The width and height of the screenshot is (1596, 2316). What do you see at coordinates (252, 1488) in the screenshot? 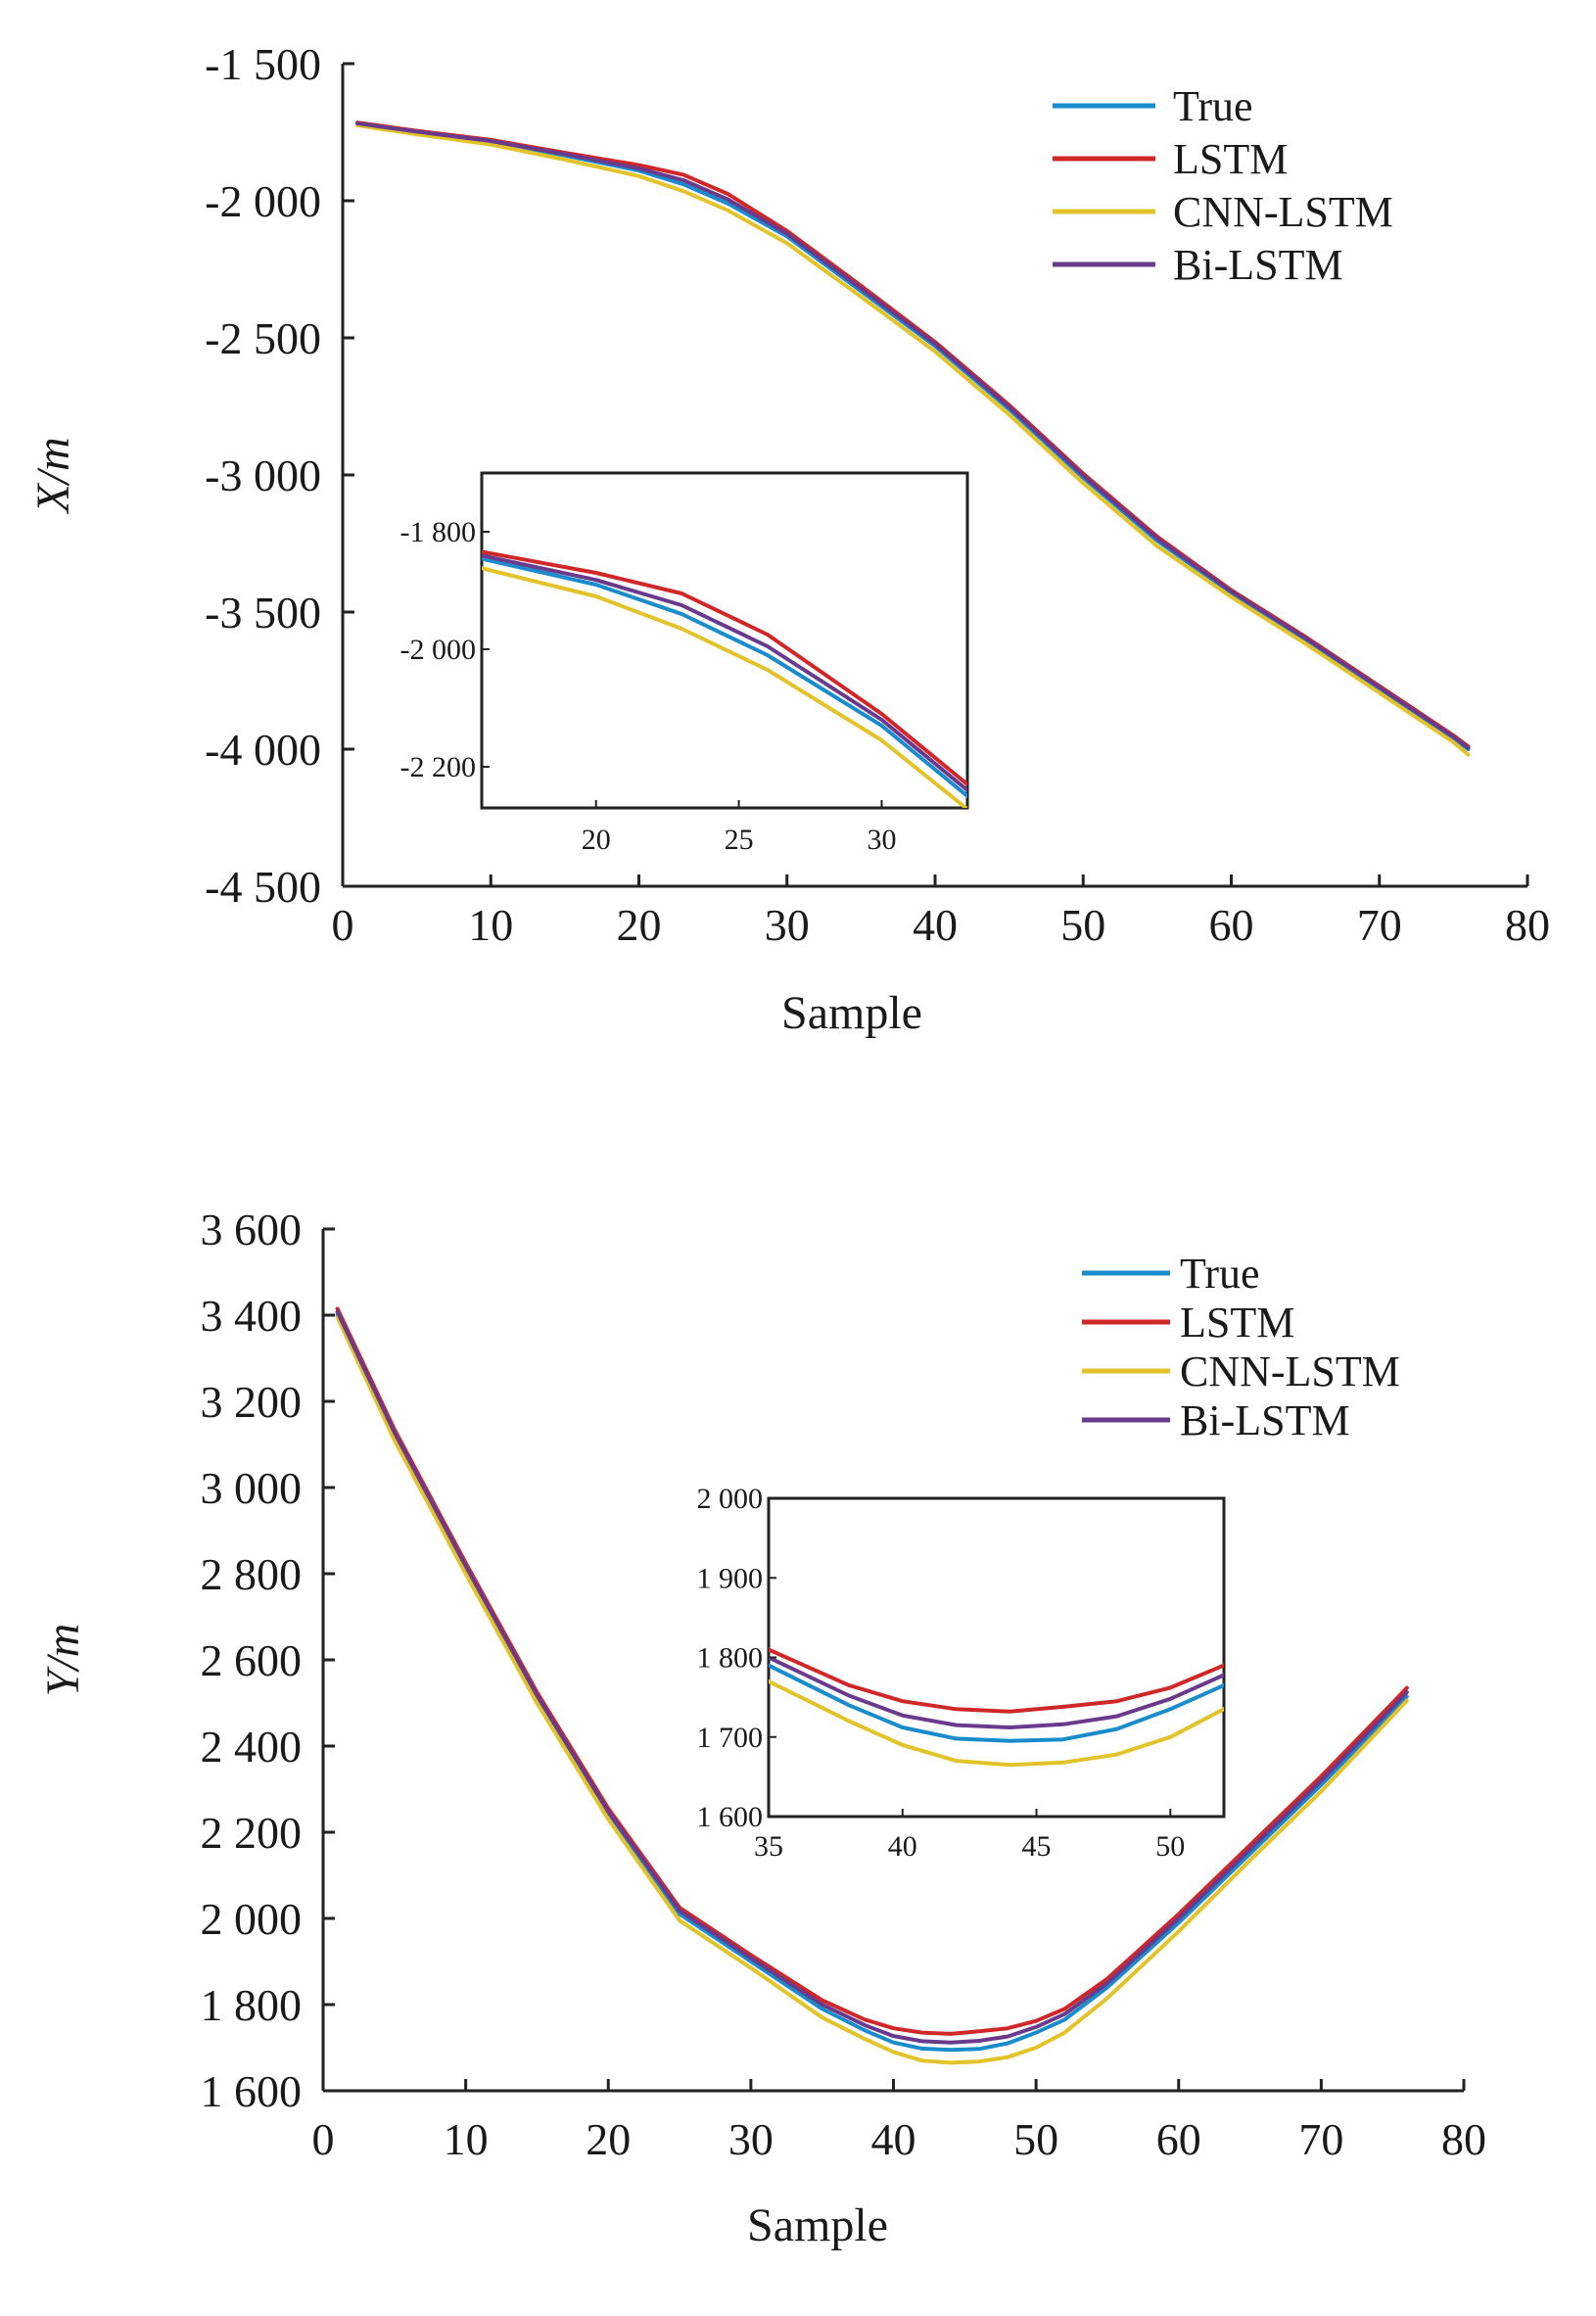
I see `y-tick-label: 3 000` at bounding box center [252, 1488].